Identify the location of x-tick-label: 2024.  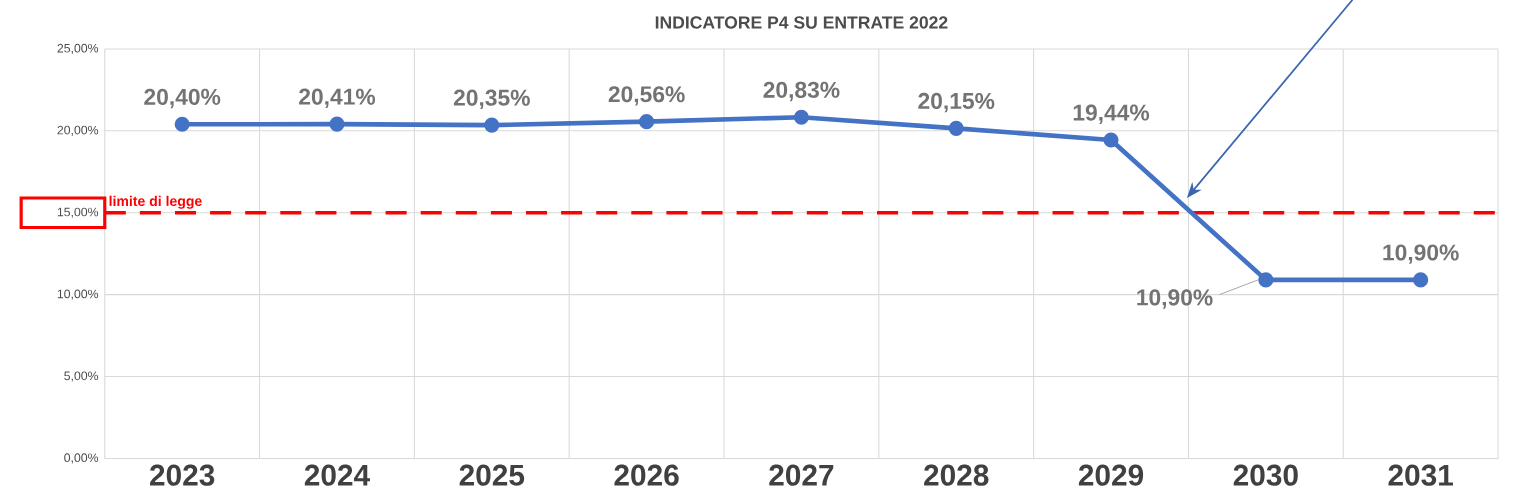
(337, 475).